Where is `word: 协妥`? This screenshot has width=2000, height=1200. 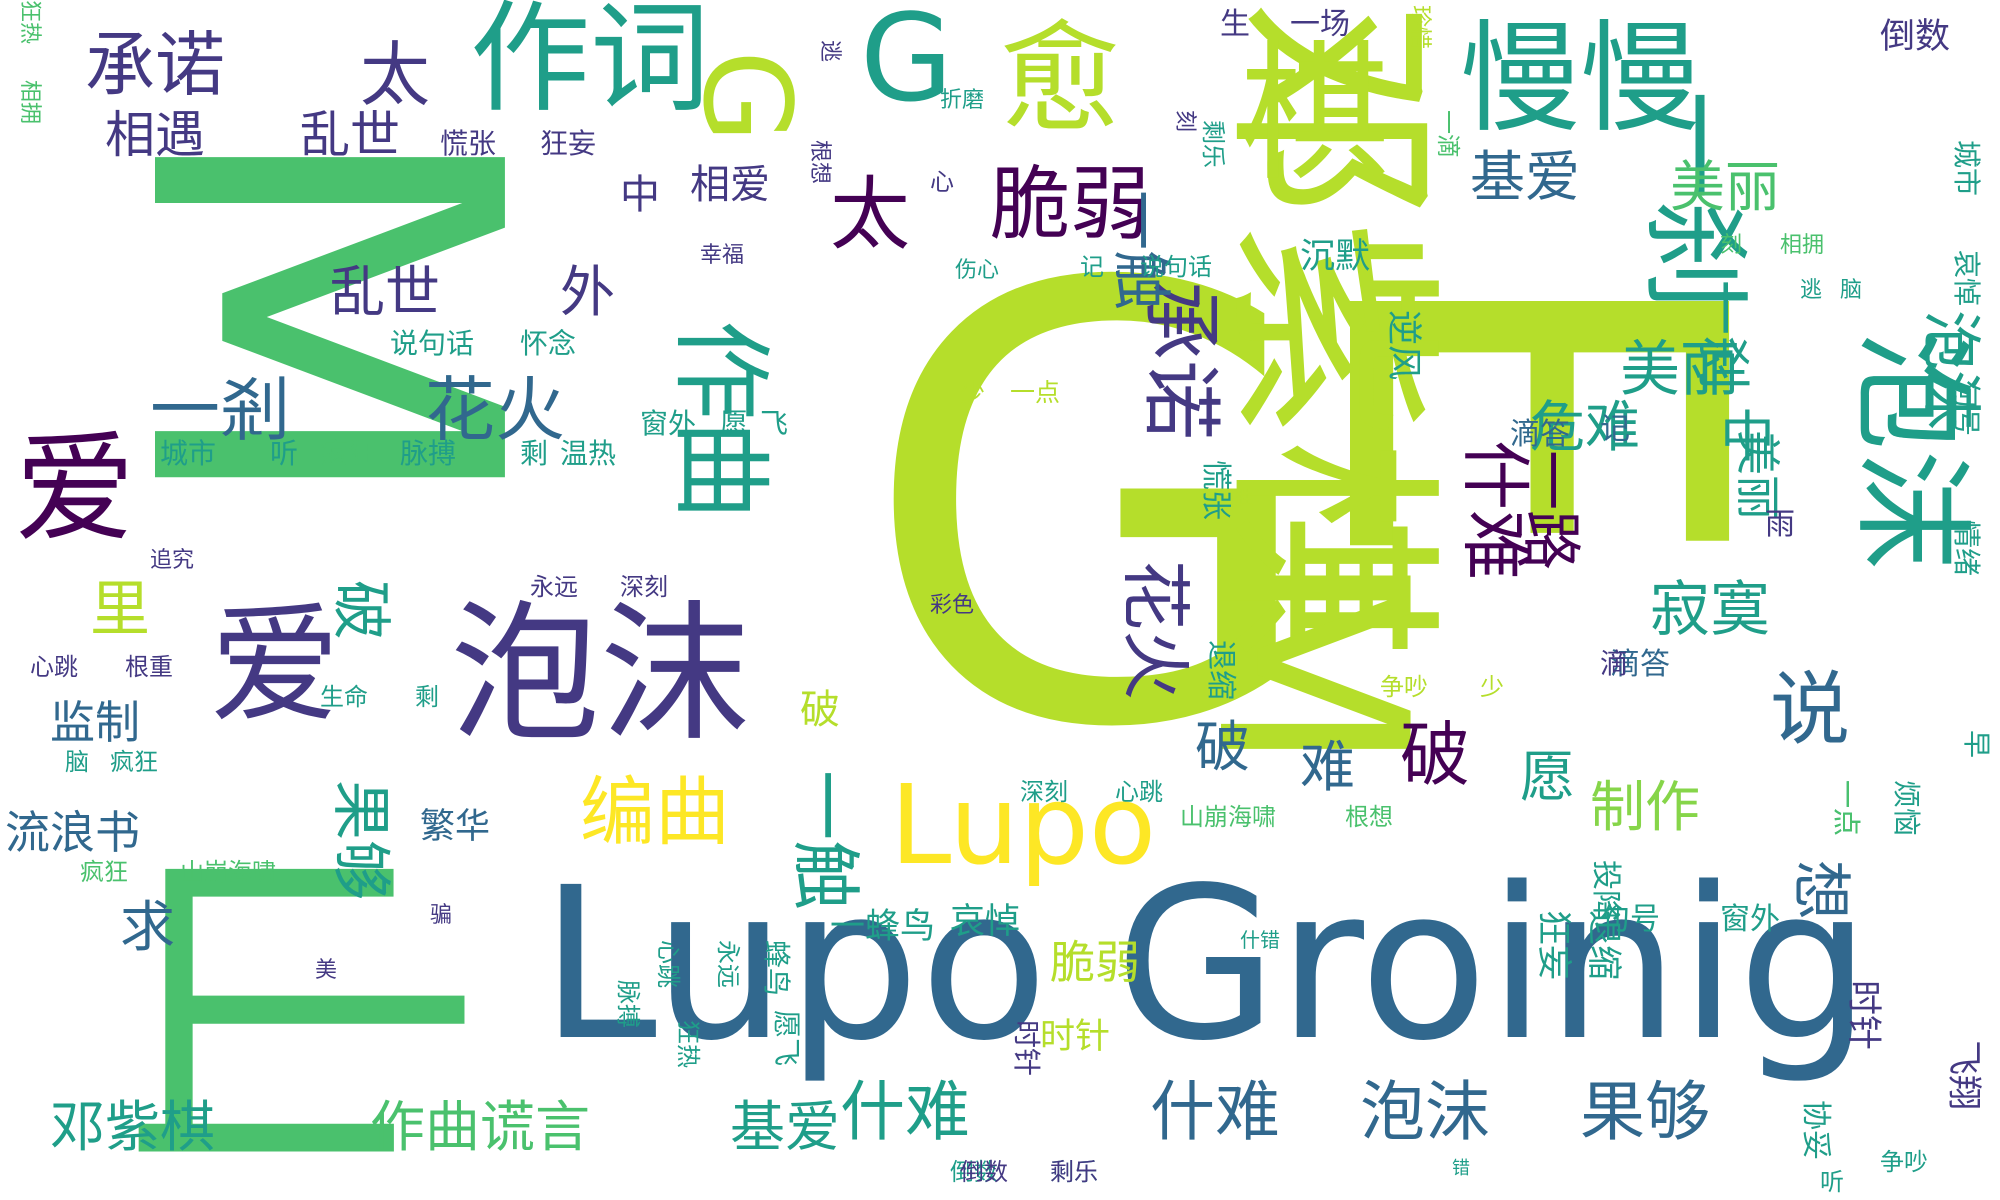
word: 协妥 is located at coordinates (1815, 1130).